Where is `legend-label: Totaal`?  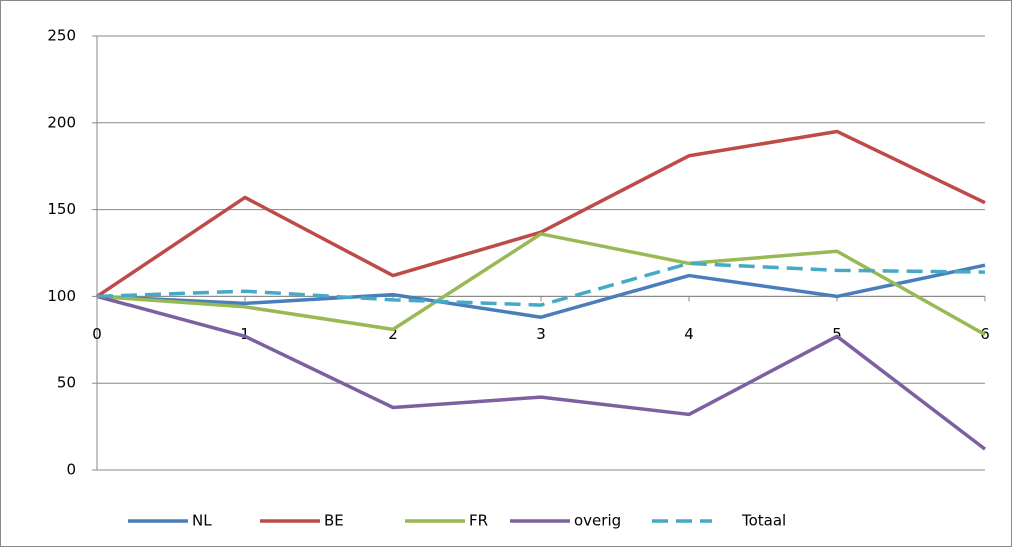 legend-label: Totaal is located at coordinates (763, 521).